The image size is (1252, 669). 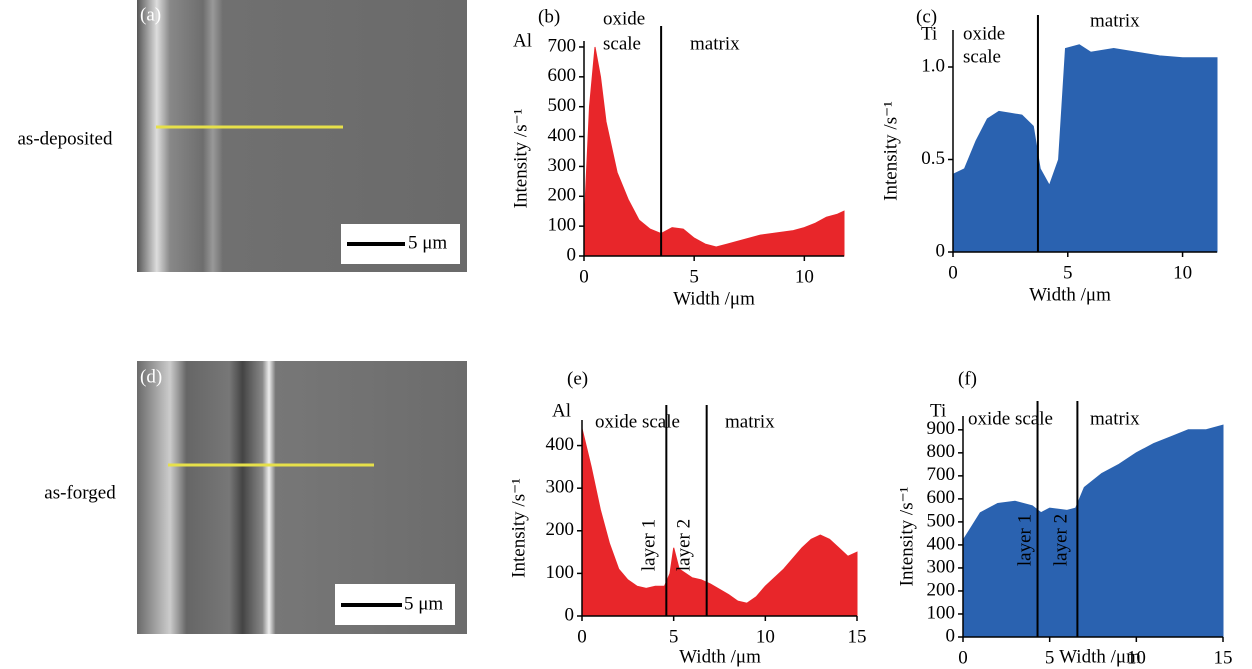 I want to click on y-tick-label: 800, so click(x=941, y=451).